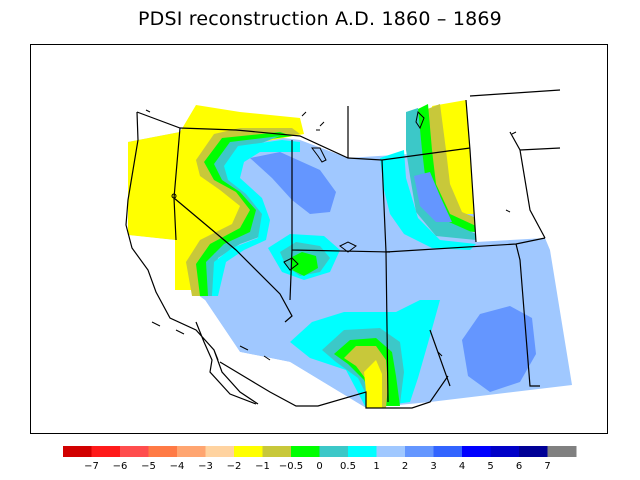 The image size is (640, 480). I want to click on colorbar-label: −2, so click(234, 466).